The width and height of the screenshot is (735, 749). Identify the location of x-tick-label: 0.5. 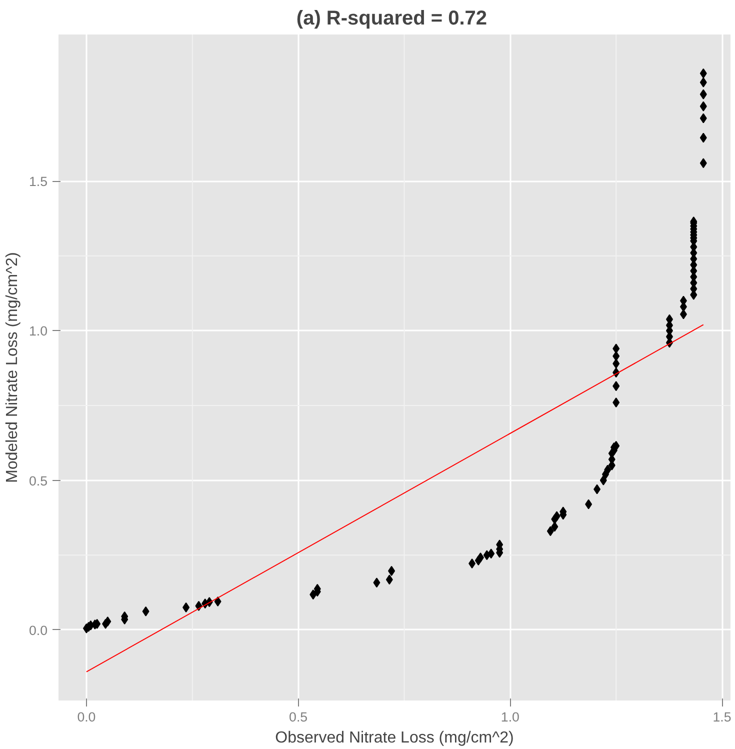
(298, 717).